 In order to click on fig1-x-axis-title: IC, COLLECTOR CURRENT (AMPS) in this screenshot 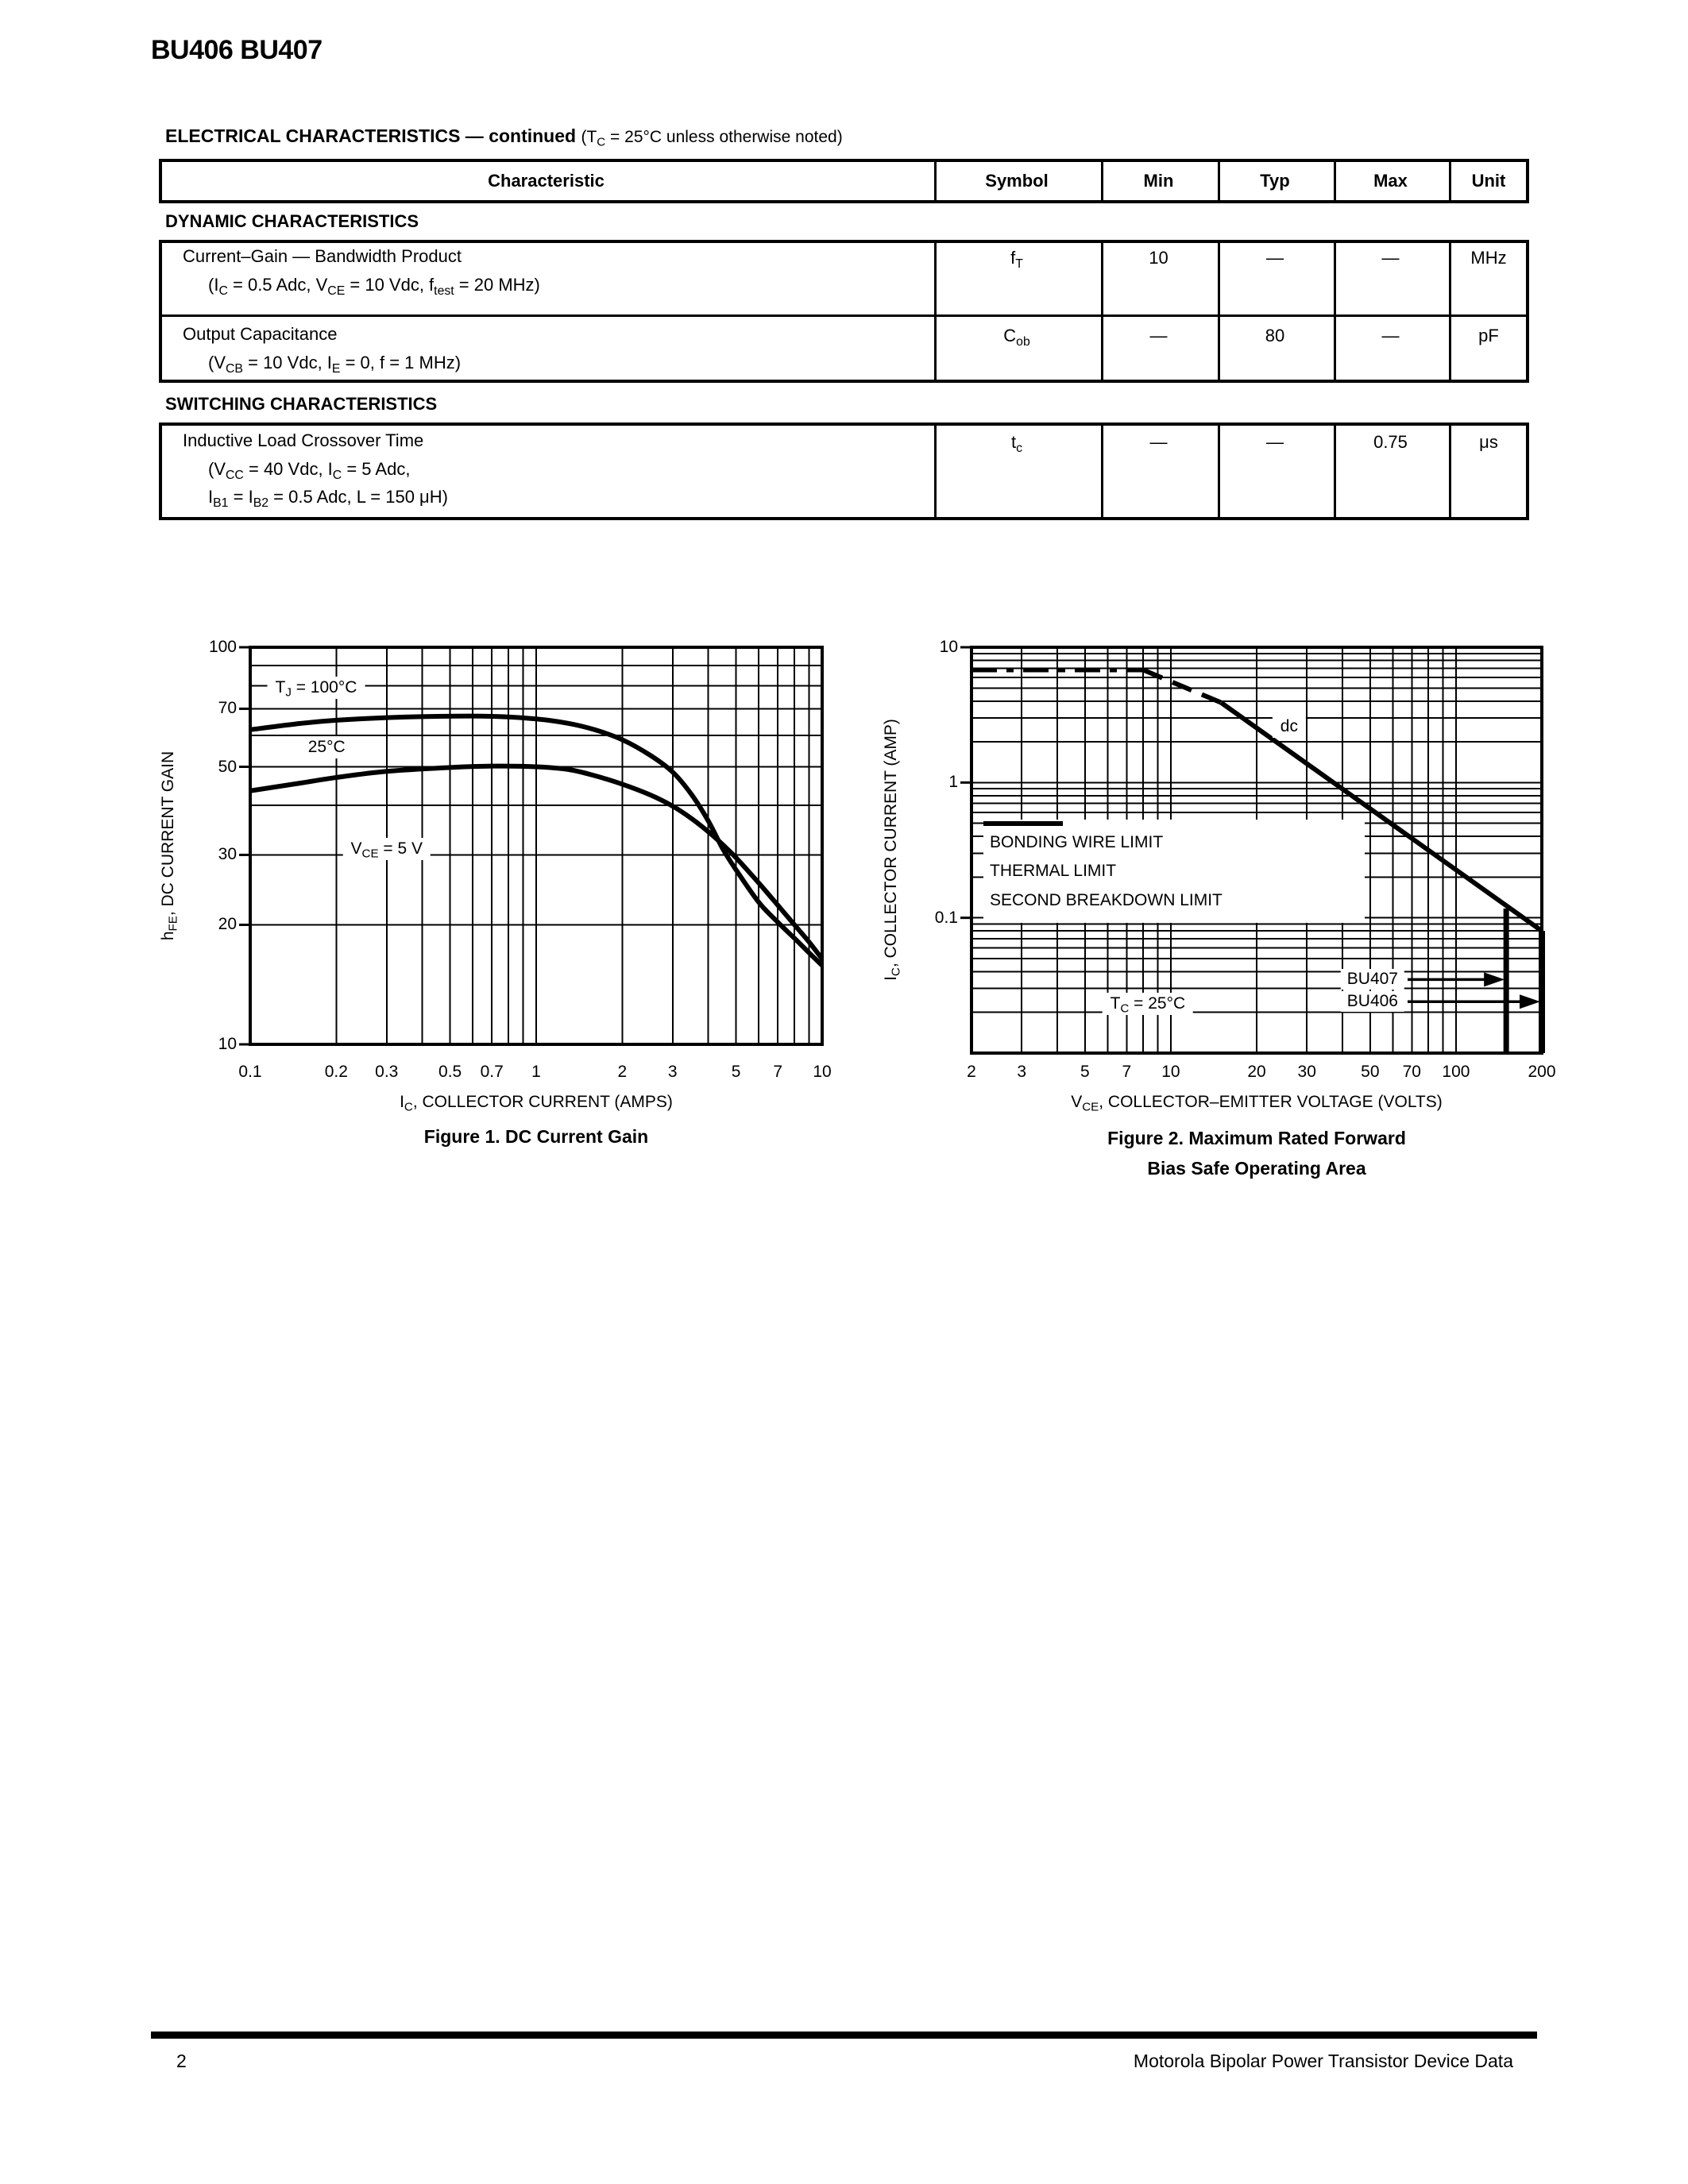, I will do `click(537, 1103)`.